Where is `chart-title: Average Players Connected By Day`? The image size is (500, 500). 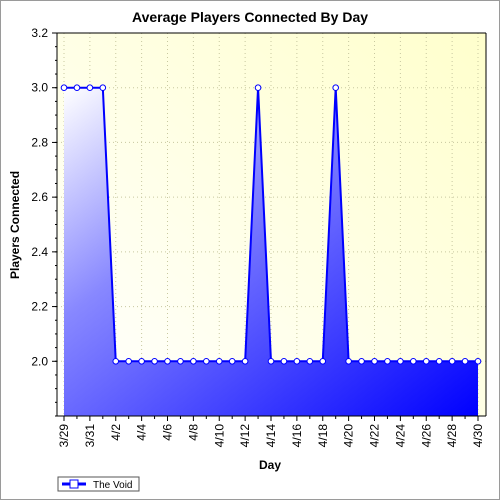
chart-title: Average Players Connected By Day is located at coordinates (250, 17).